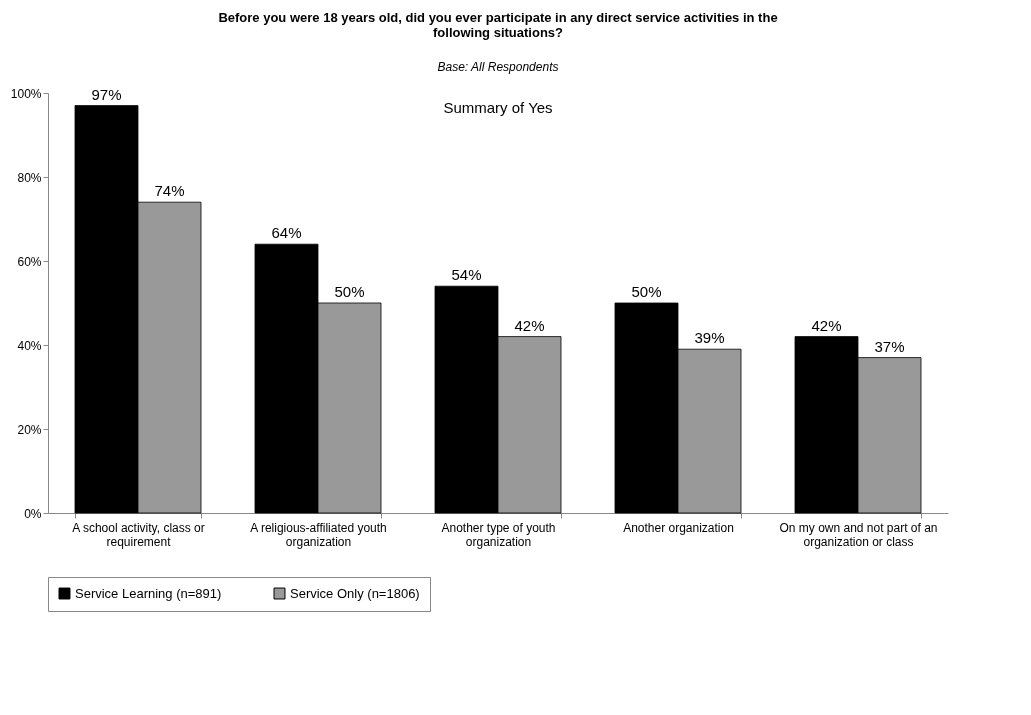  What do you see at coordinates (498, 107) in the screenshot?
I see `annotation: Summary of Yes` at bounding box center [498, 107].